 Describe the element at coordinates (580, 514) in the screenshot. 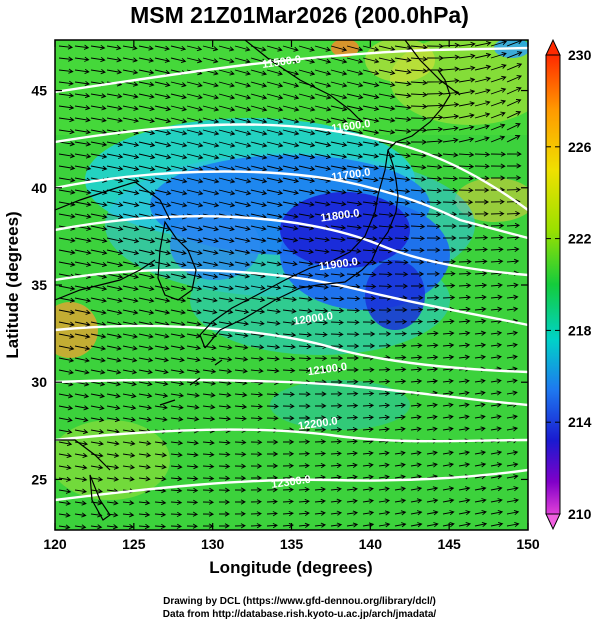

I see `colorbar-tick-label: 210` at that location.